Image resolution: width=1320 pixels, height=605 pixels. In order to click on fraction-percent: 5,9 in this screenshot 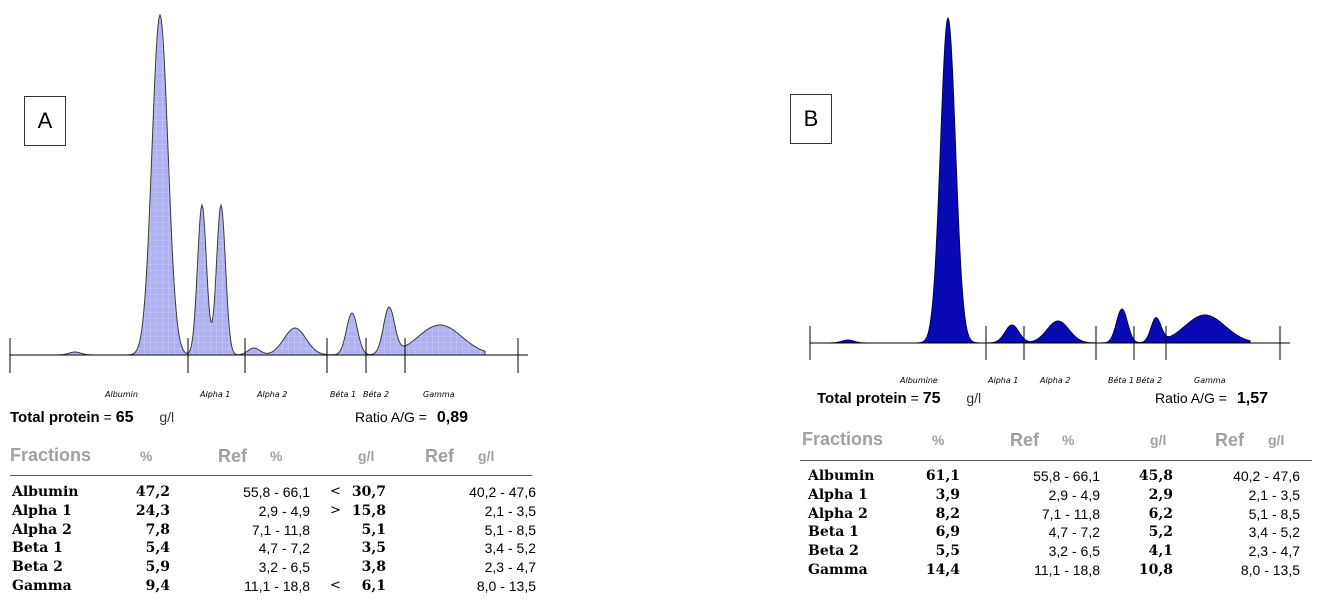, I will do `click(157, 567)`.